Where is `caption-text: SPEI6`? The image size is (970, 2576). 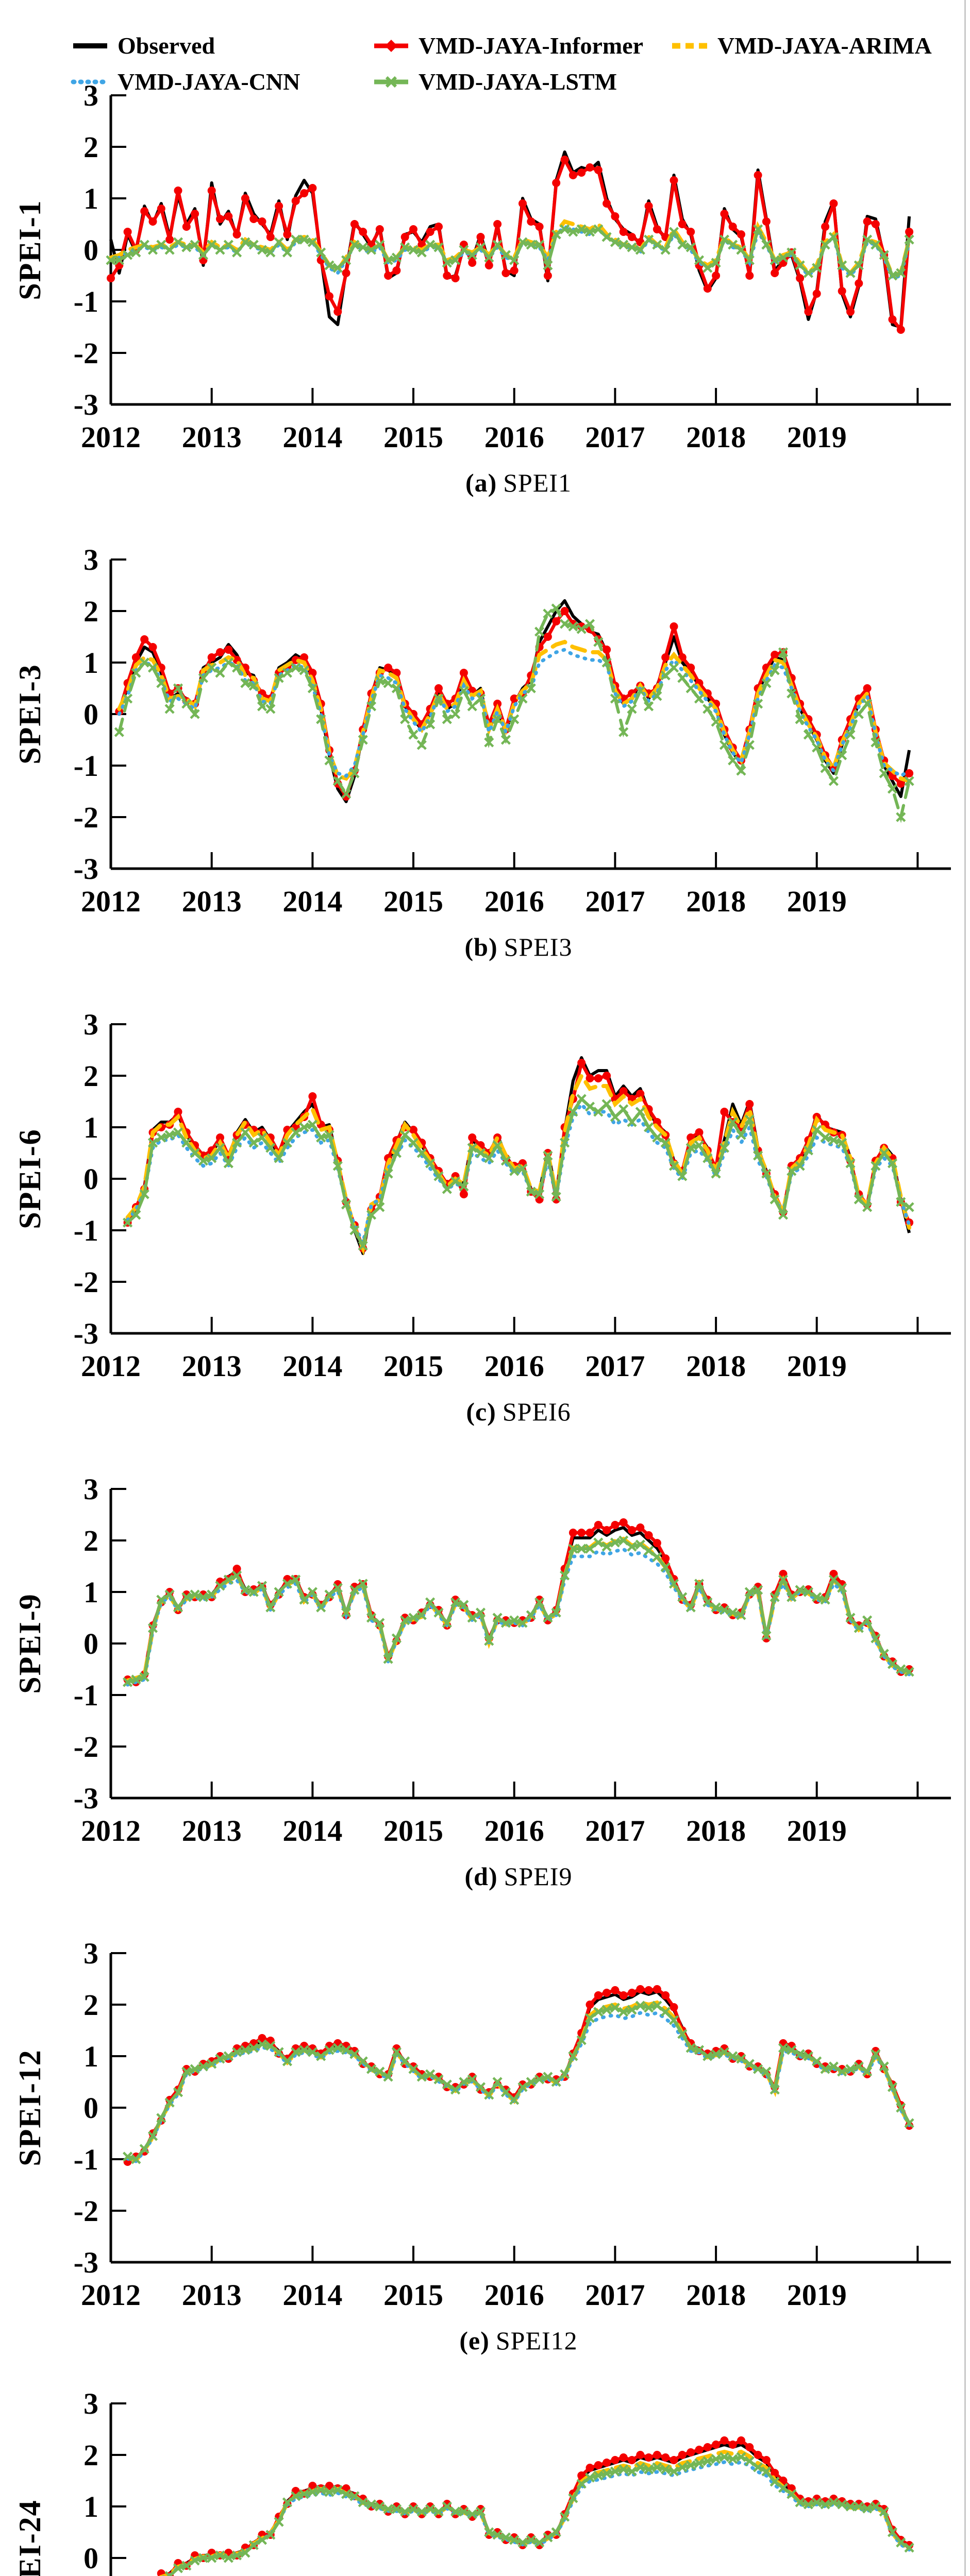
caption-text: SPEI6 is located at coordinates (536, 1411).